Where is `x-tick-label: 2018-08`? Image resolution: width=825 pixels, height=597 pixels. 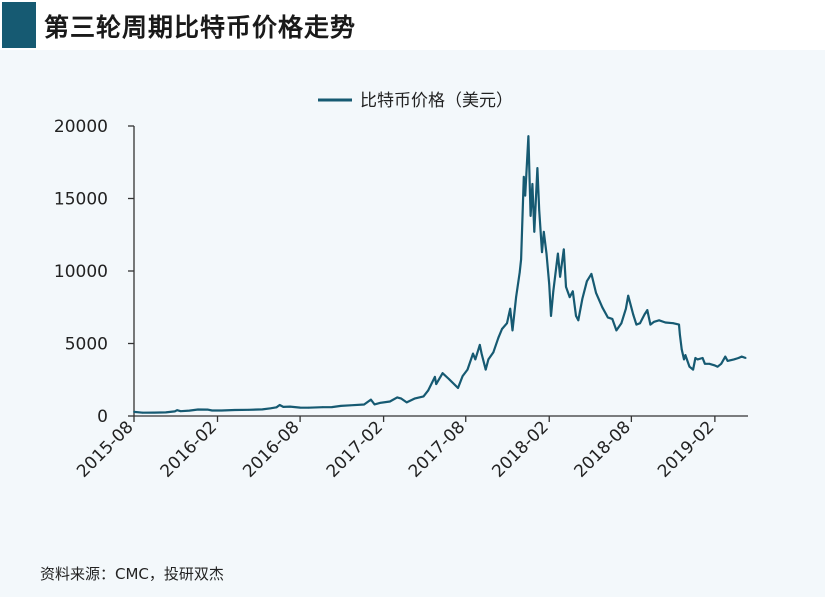
x-tick-label: 2018-08 is located at coordinates (603, 449).